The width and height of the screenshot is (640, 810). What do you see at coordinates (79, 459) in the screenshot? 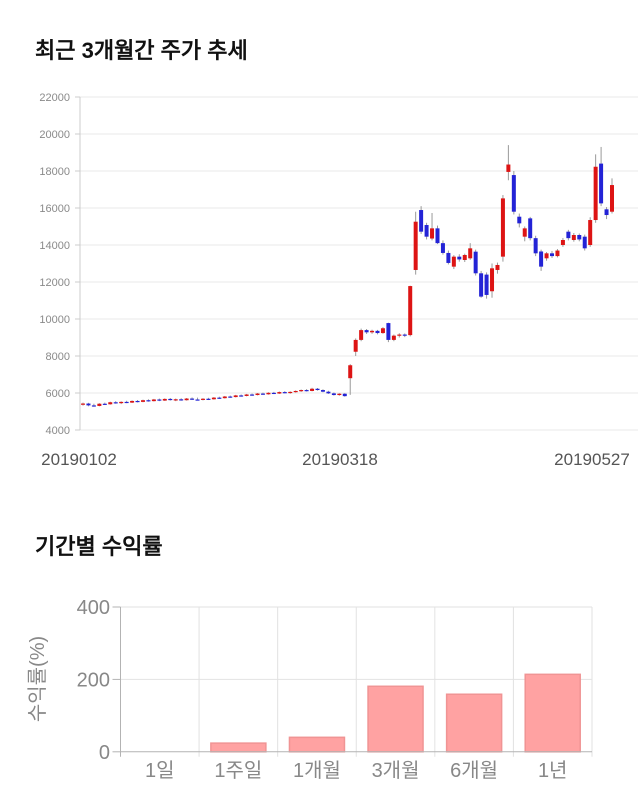
I see `x-tick-label: 20190102` at bounding box center [79, 459].